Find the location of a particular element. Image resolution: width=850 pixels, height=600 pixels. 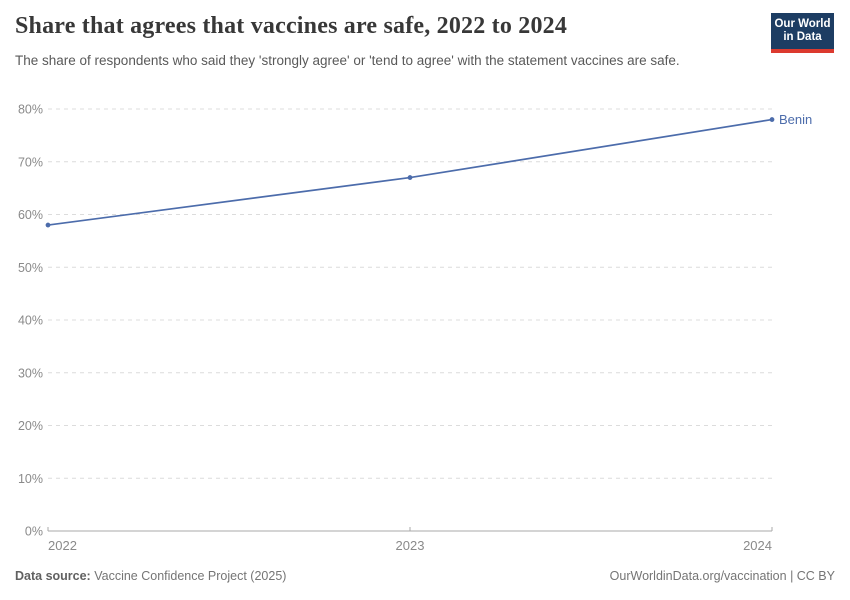

y-tick-label-50: 50% is located at coordinates (30, 268).